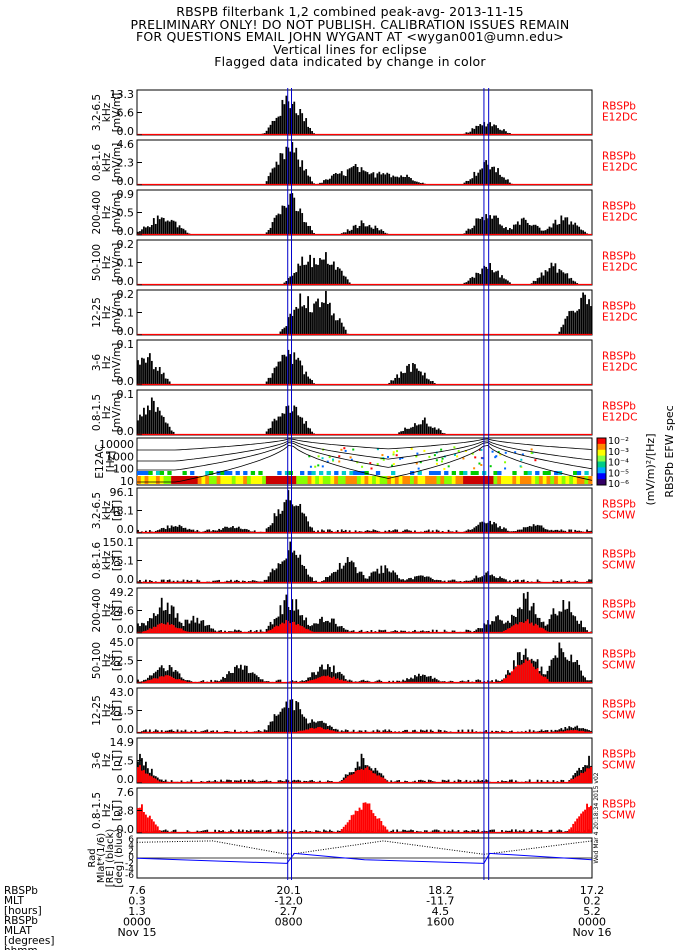 This screenshot has height=950, width=700. Describe the element at coordinates (289, 922) in the screenshot. I see `footer-value: 0800` at that location.